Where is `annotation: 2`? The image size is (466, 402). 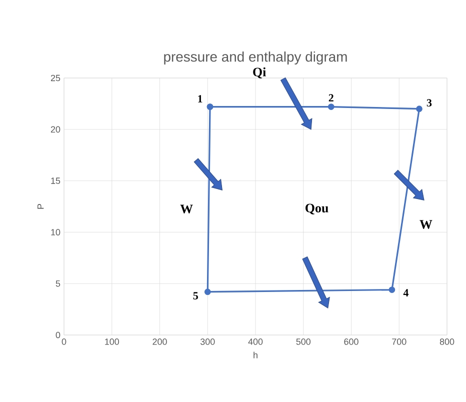
annotation: 2 is located at coordinates (331, 98).